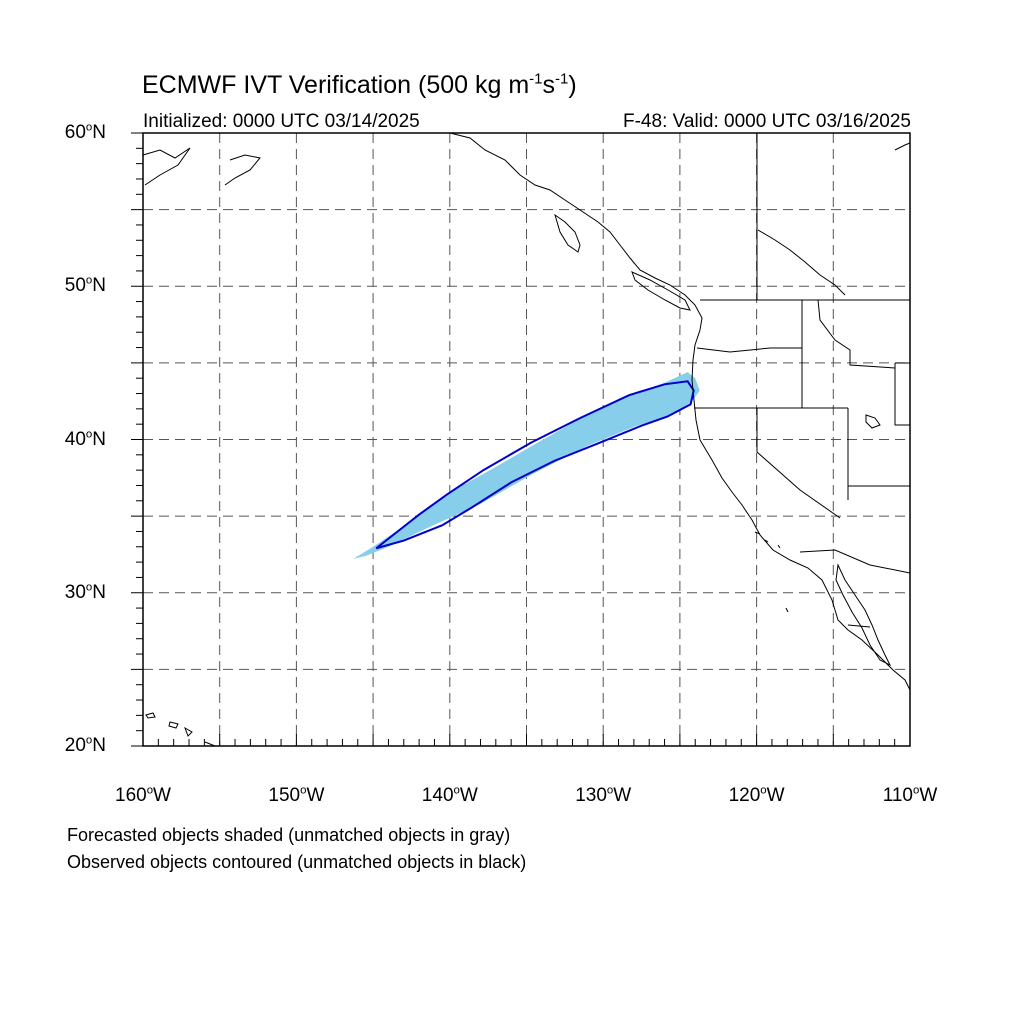  What do you see at coordinates (859, 626) in the screenshot?
I see `mexico-state-border` at bounding box center [859, 626].